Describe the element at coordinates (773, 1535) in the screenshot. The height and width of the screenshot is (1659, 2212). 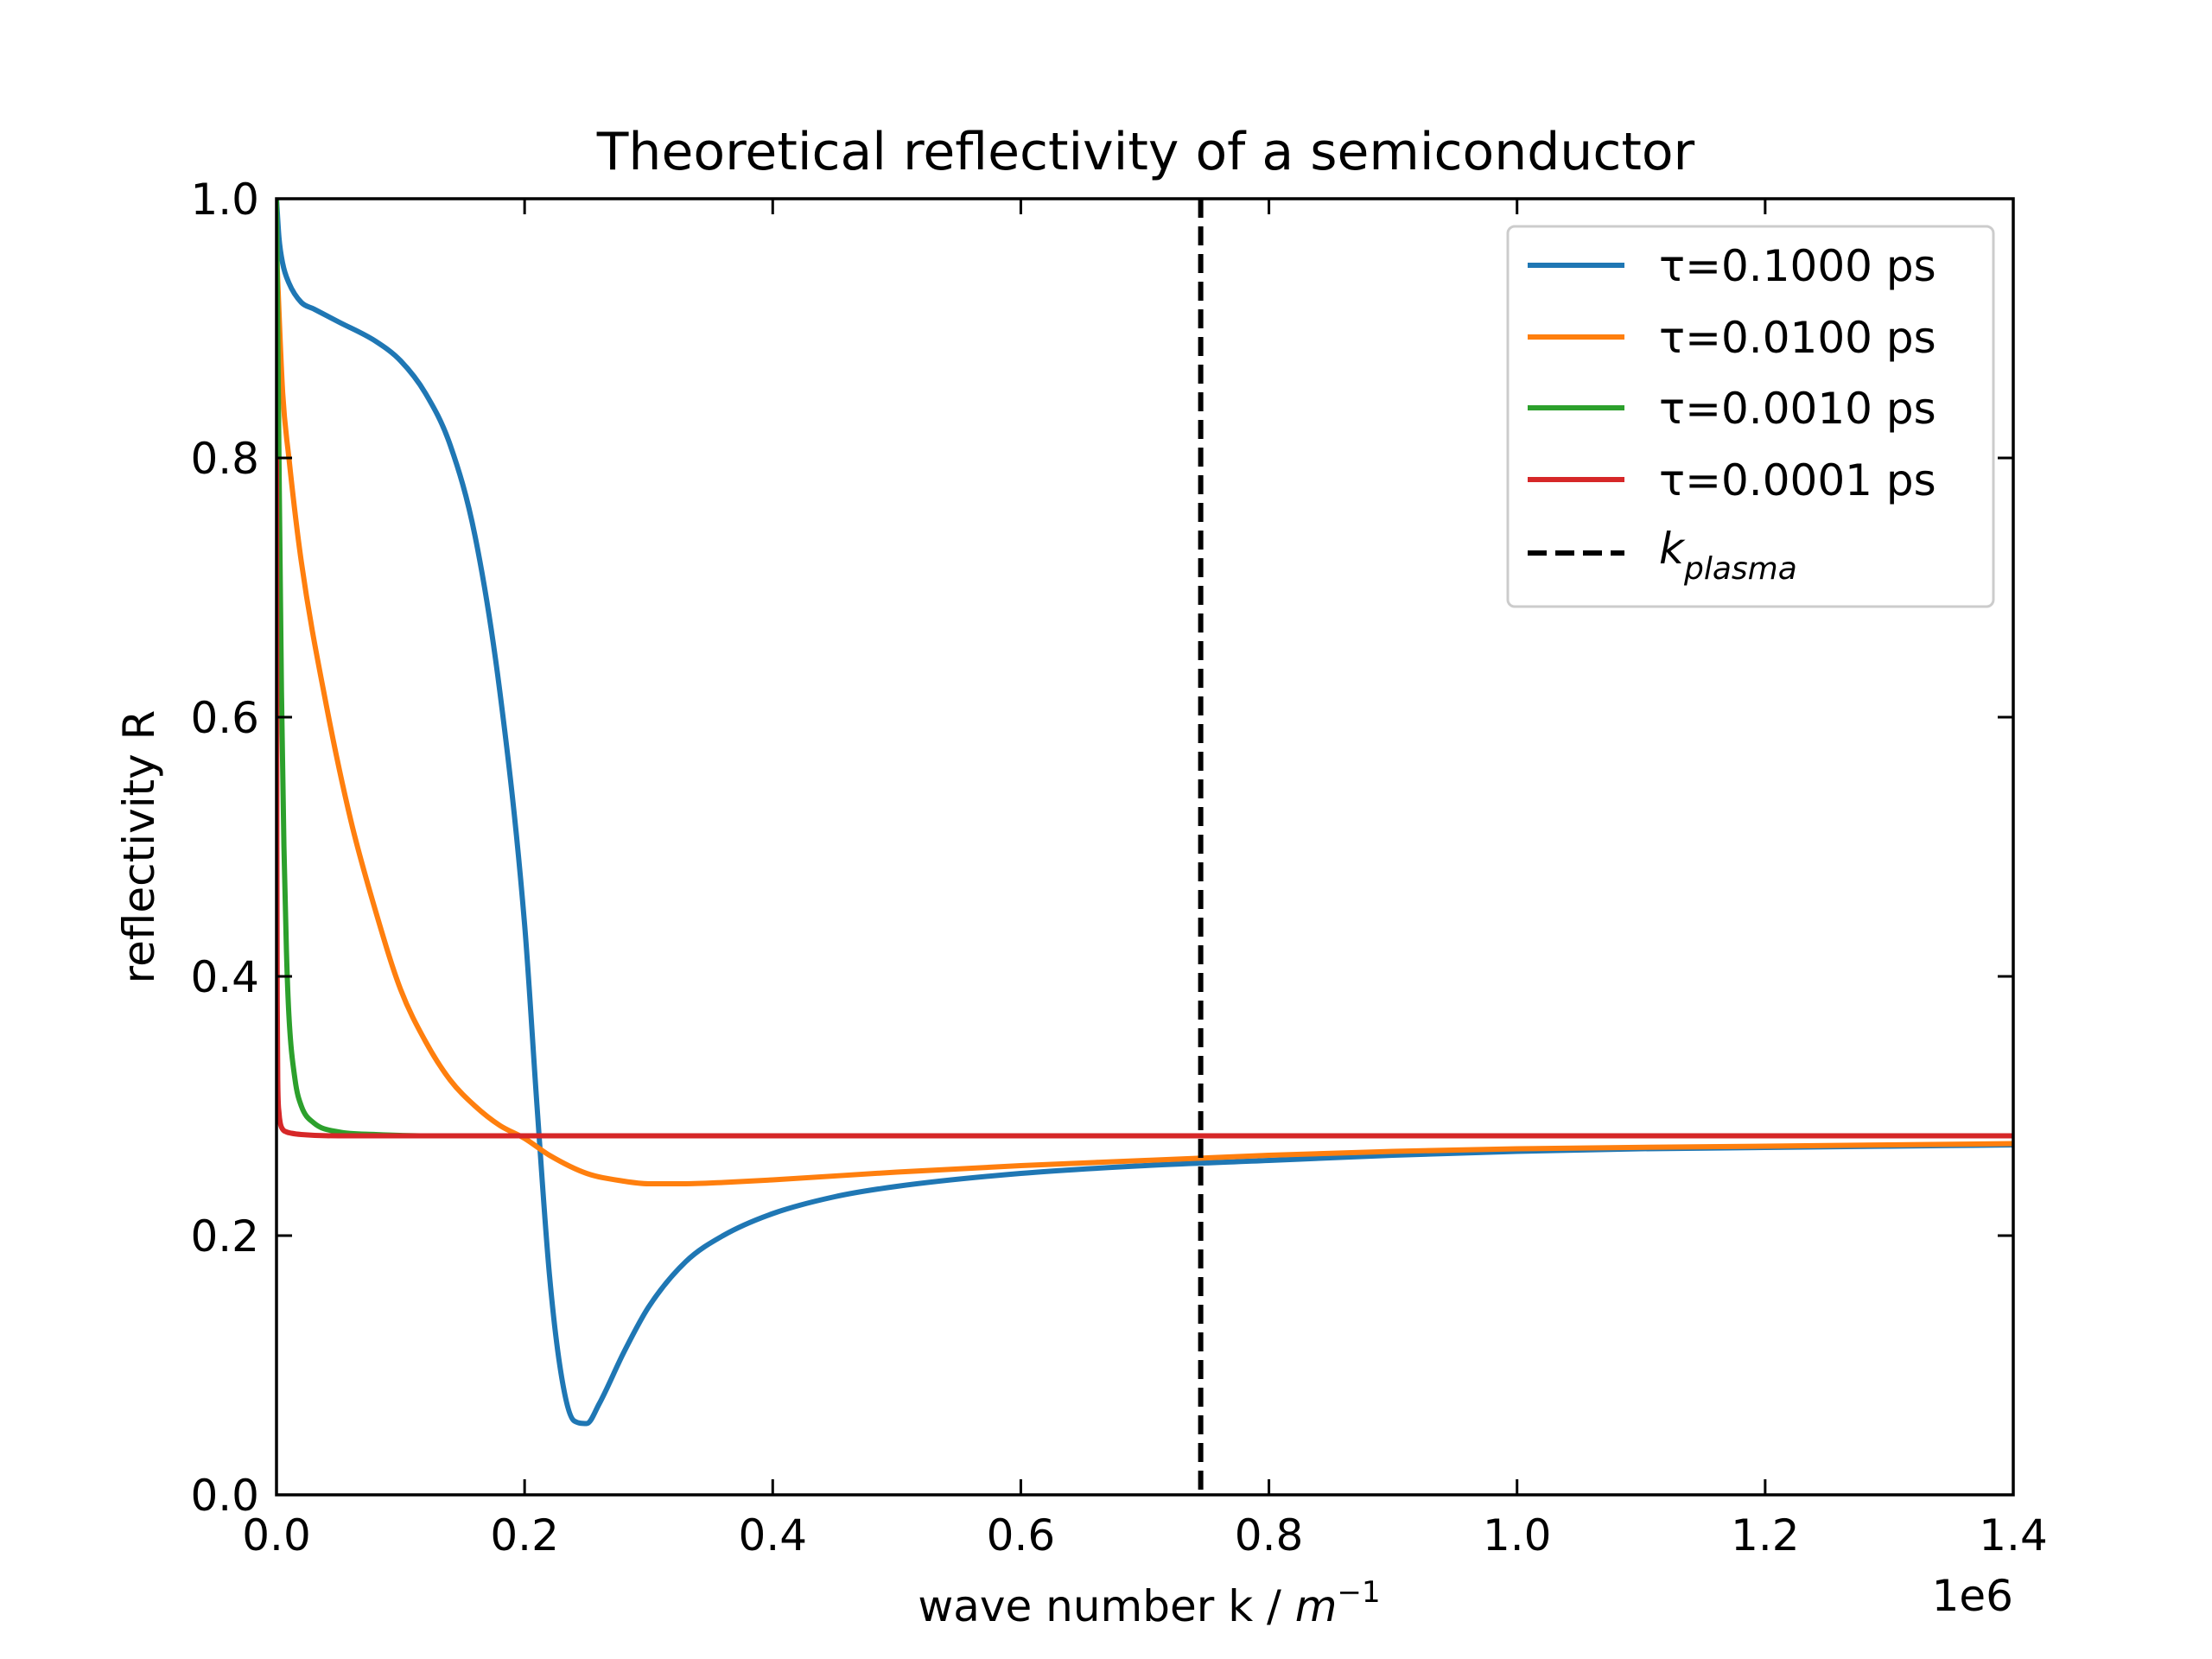
I see `x-tick-label: 0.4` at that location.